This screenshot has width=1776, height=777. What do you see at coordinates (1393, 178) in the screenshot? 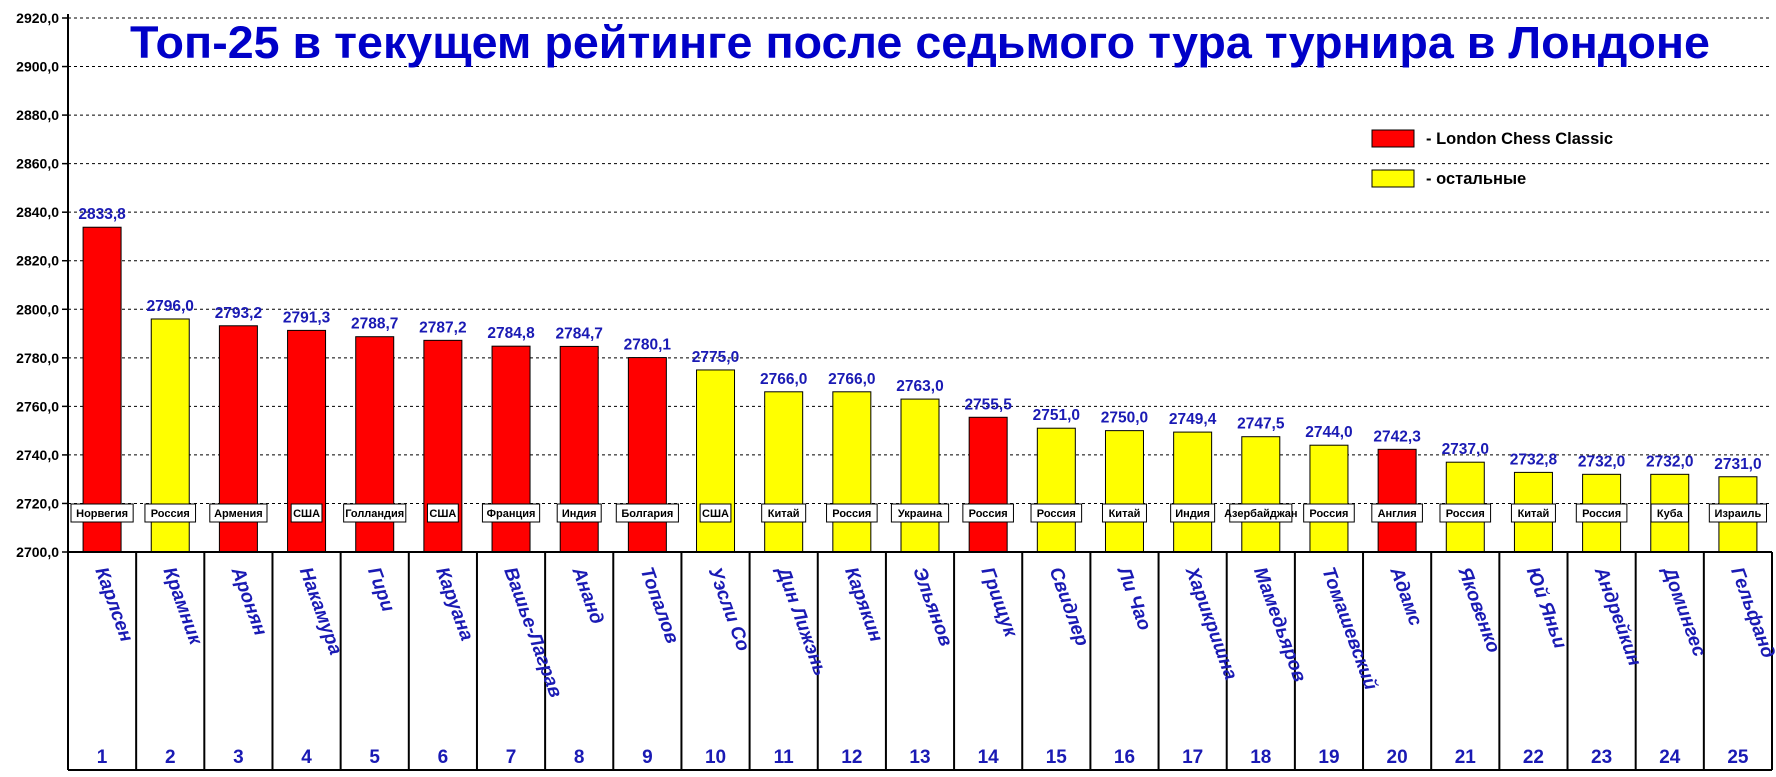
I see `legend-swatch` at bounding box center [1393, 178].